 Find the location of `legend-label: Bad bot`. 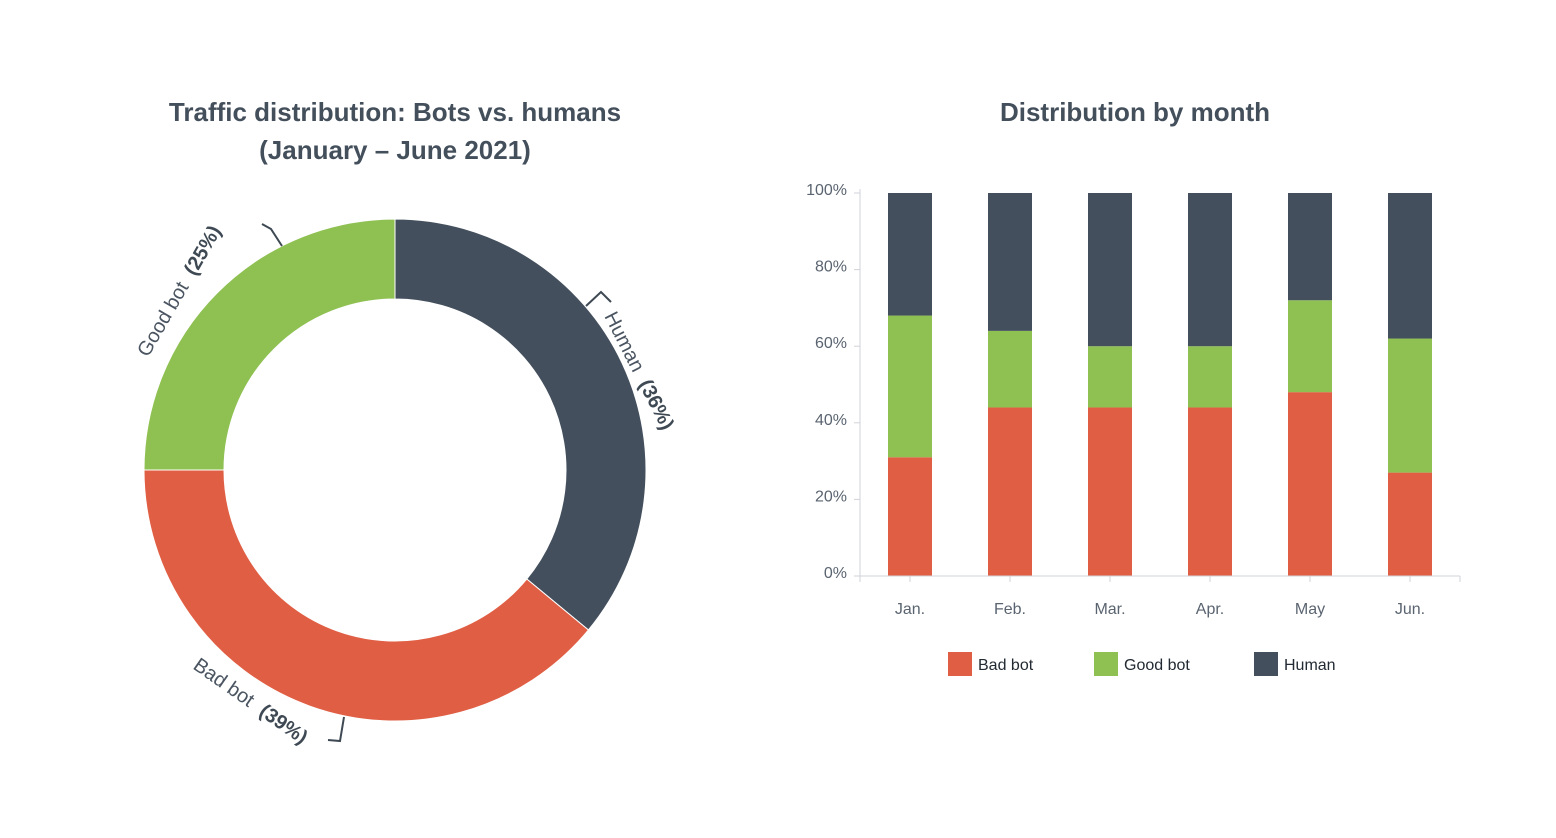

legend-label: Bad bot is located at coordinates (1006, 665).